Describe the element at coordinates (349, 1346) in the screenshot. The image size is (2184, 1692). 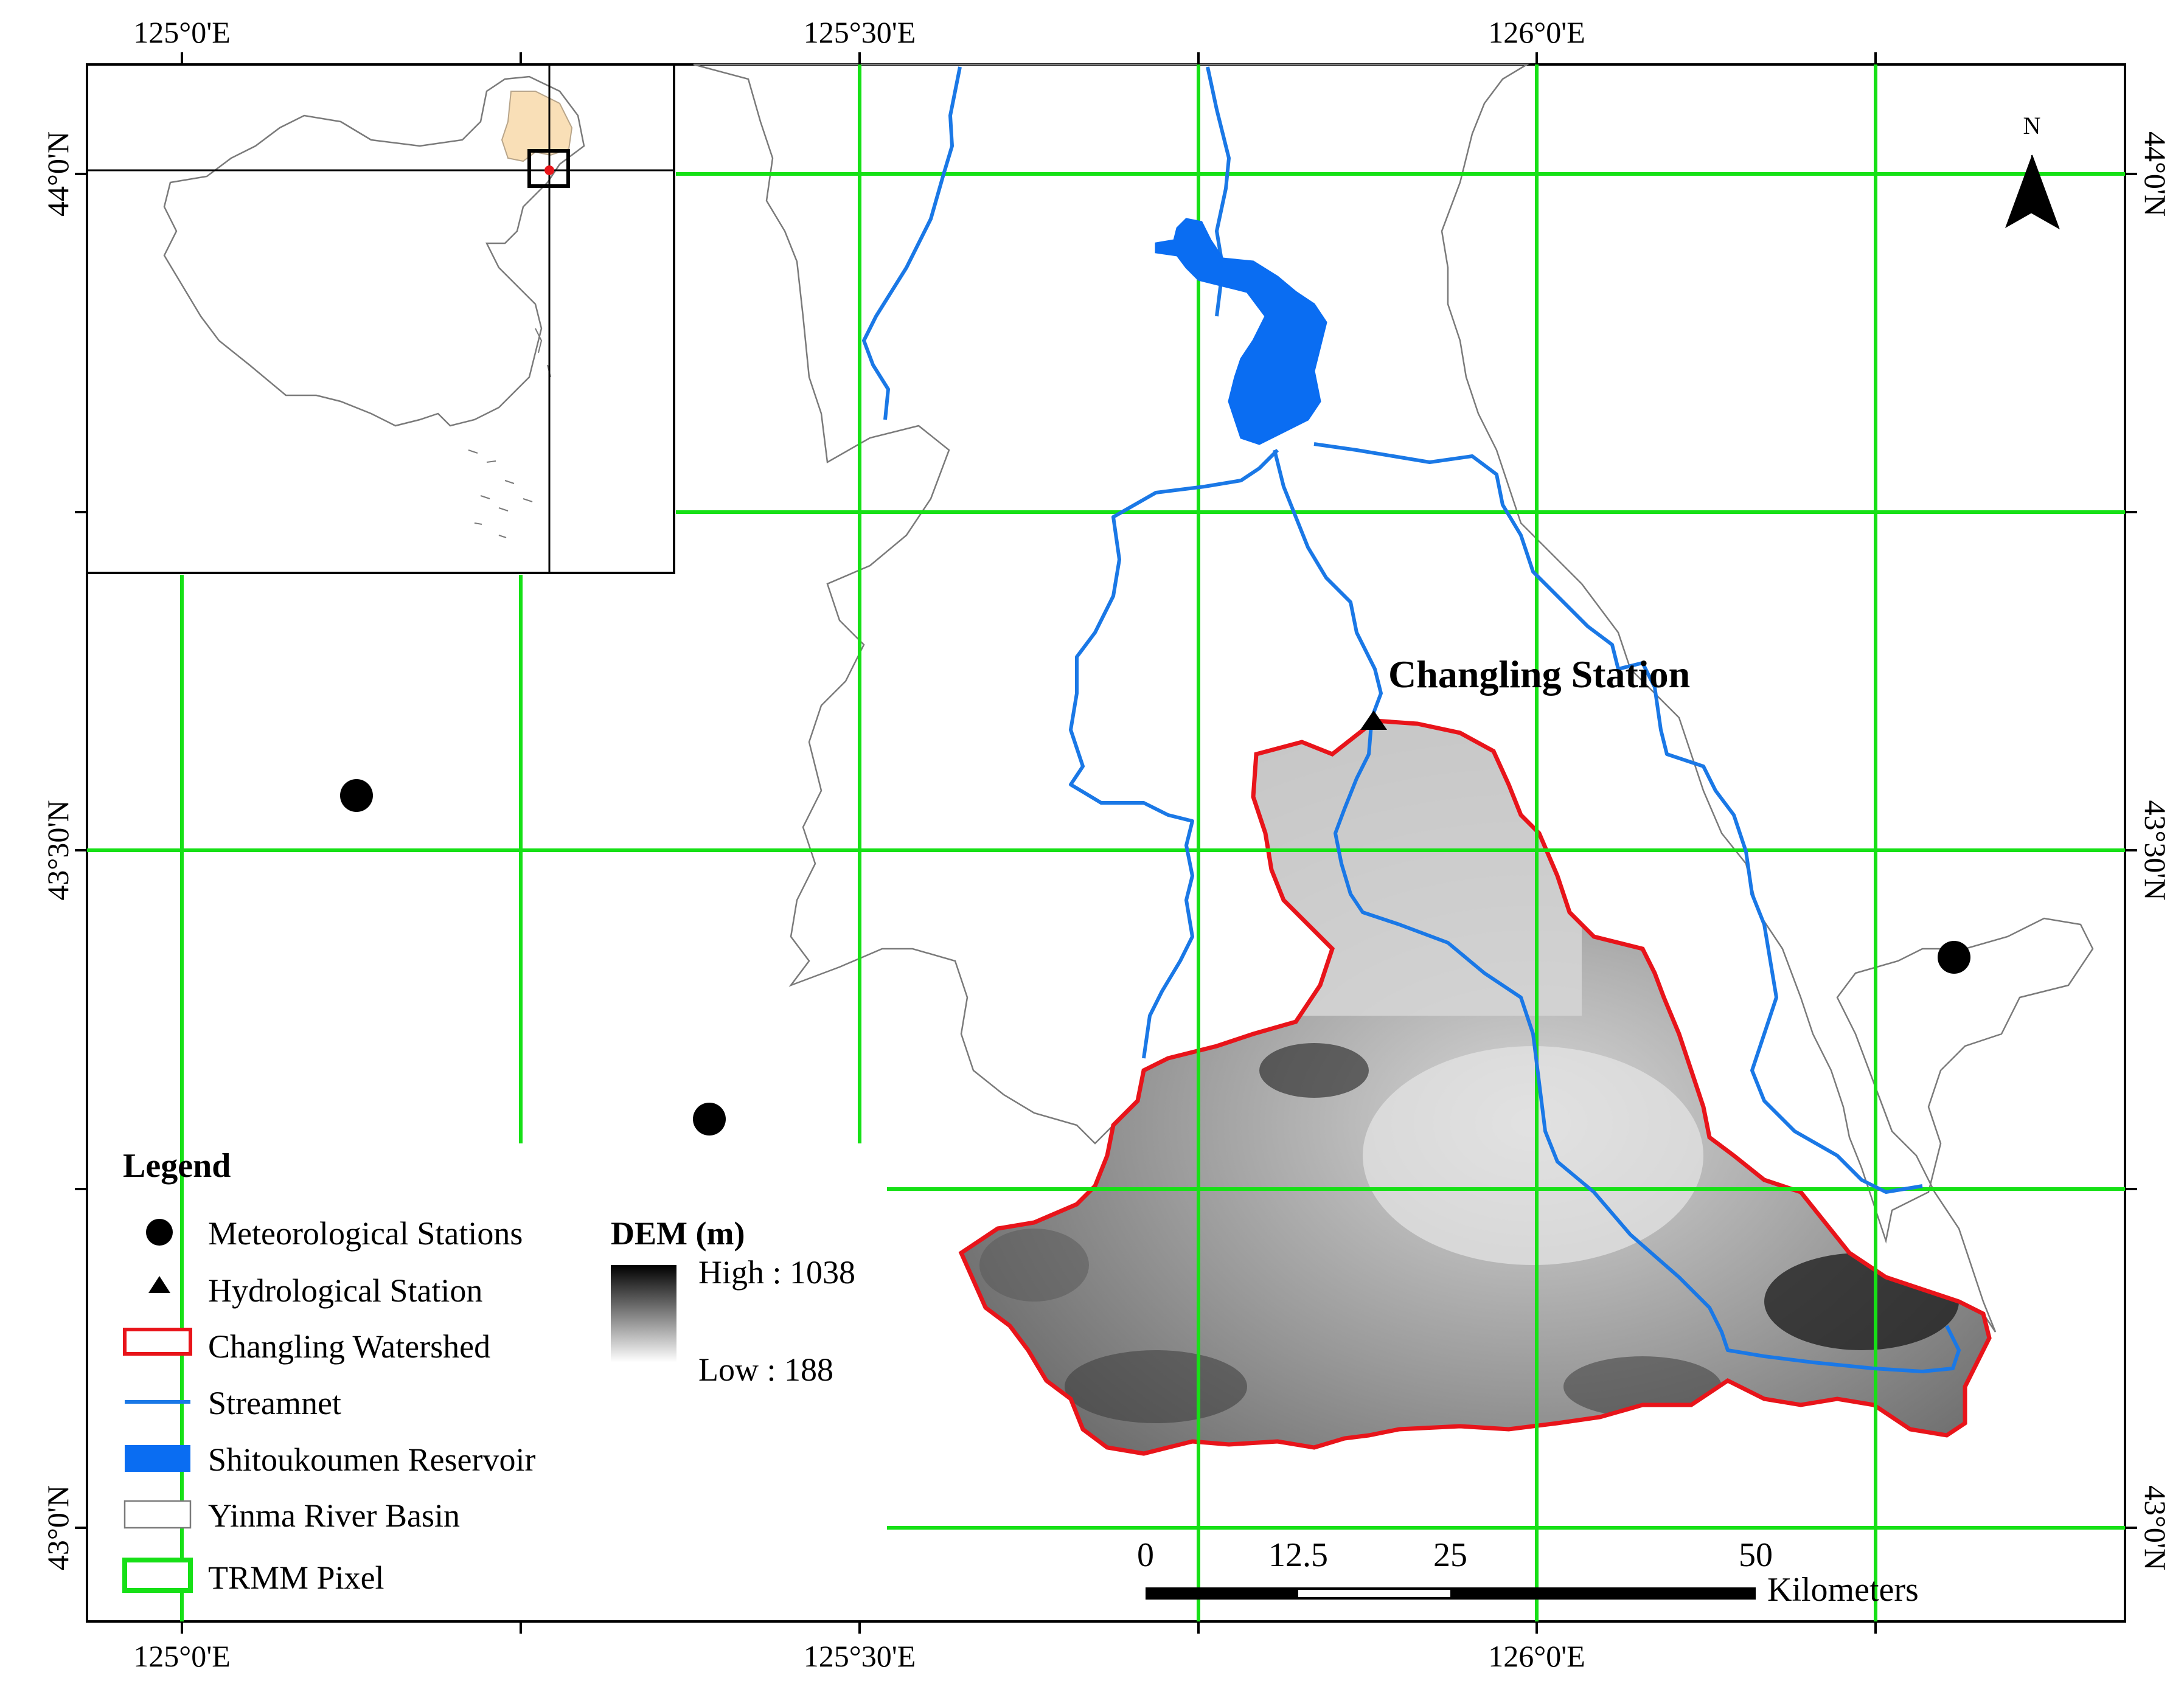
I see `legend-label-watershed: Changling Watershed` at that location.